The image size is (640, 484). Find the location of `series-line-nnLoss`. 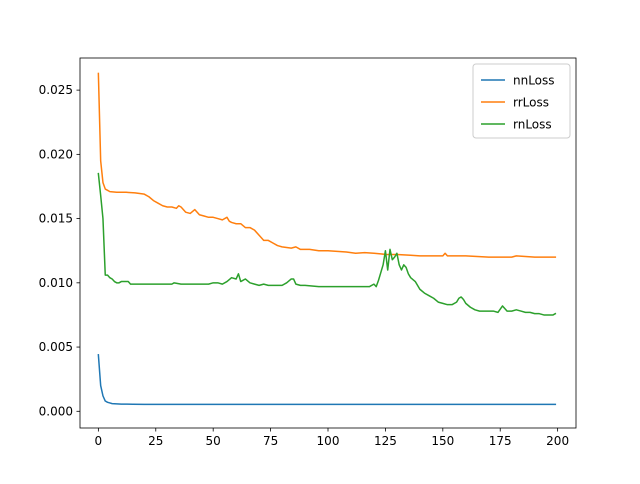

series-line-nnLoss is located at coordinates (327, 379).